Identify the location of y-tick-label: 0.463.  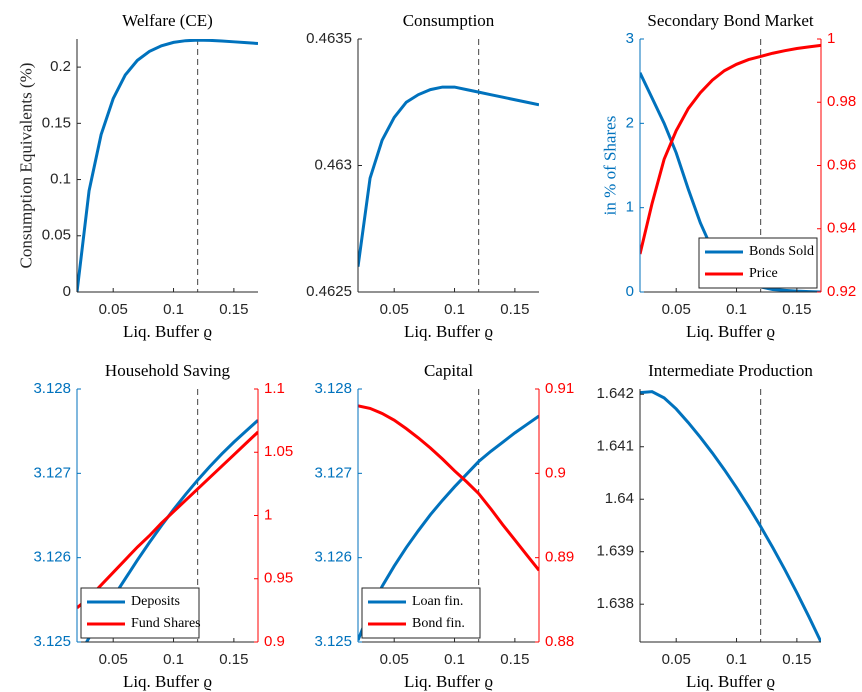
(333, 164).